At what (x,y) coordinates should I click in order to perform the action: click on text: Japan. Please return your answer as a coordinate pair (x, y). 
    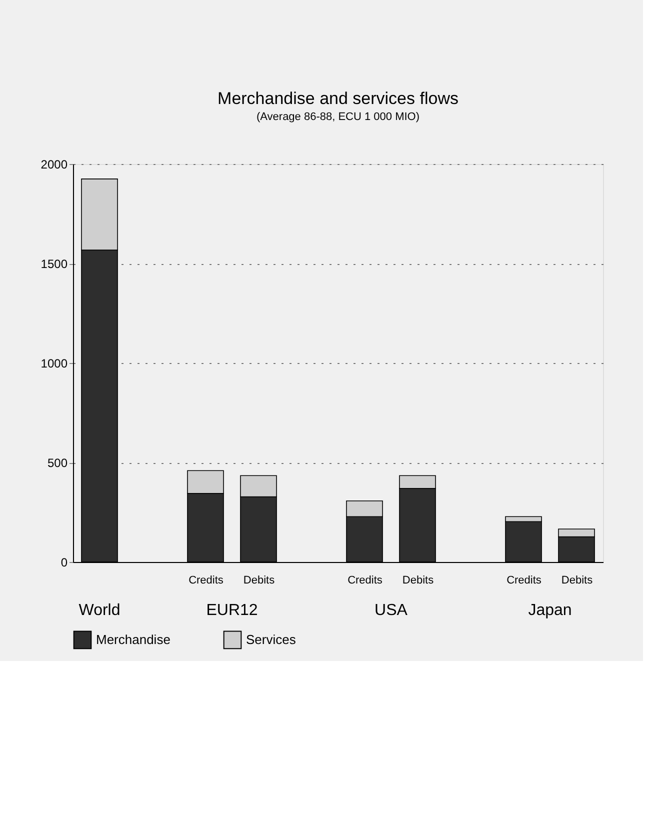
    Looking at the image, I should click on (550, 610).